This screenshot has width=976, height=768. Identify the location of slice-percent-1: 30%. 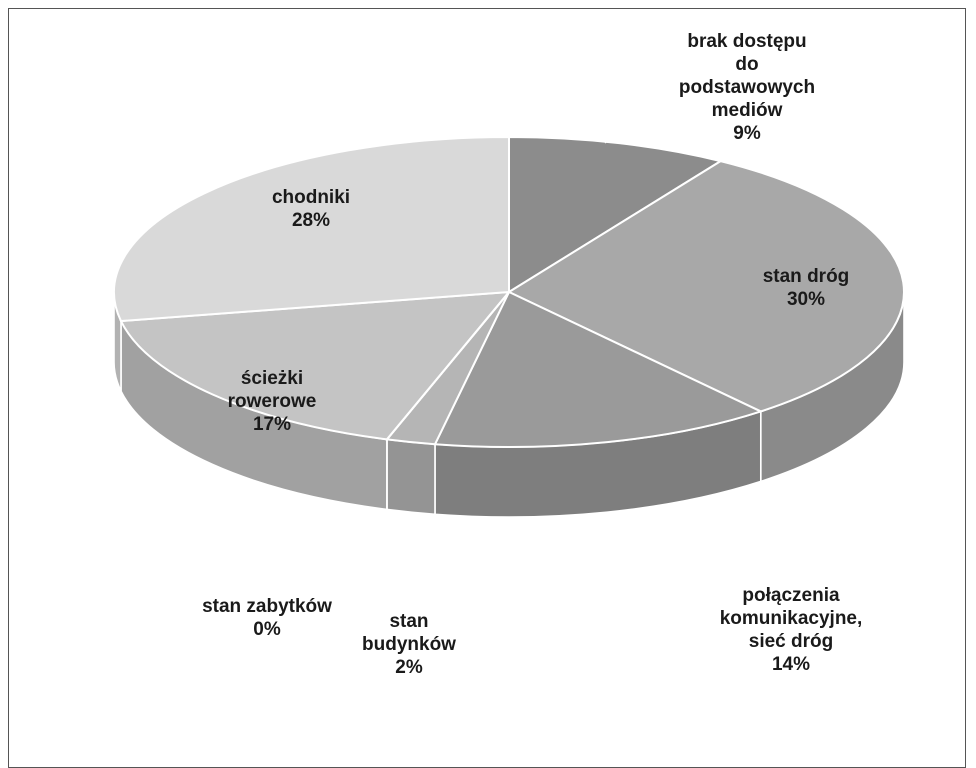
(806, 299).